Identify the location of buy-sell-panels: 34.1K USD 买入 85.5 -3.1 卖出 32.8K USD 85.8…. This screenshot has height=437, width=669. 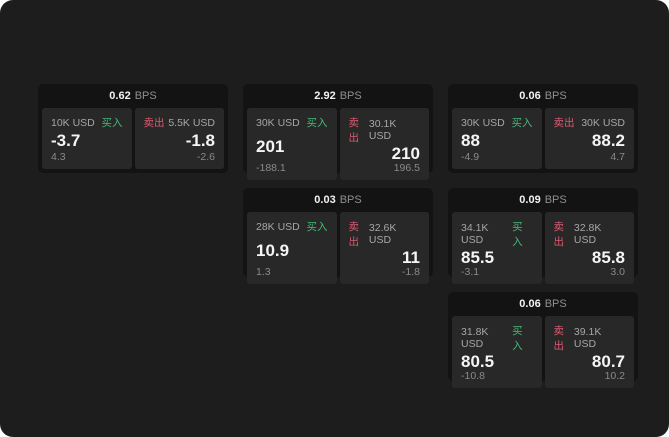
(543, 248).